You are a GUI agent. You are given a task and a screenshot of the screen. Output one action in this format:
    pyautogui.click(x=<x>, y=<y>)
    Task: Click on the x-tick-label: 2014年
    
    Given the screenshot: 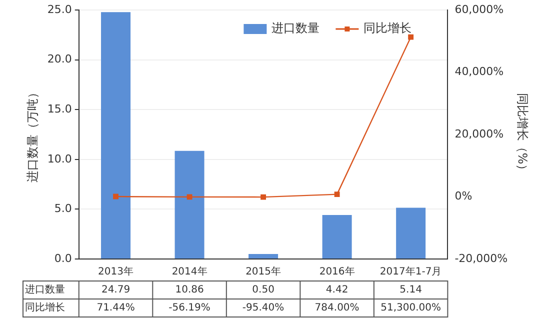 What is the action you would take?
    pyautogui.click(x=190, y=272)
    